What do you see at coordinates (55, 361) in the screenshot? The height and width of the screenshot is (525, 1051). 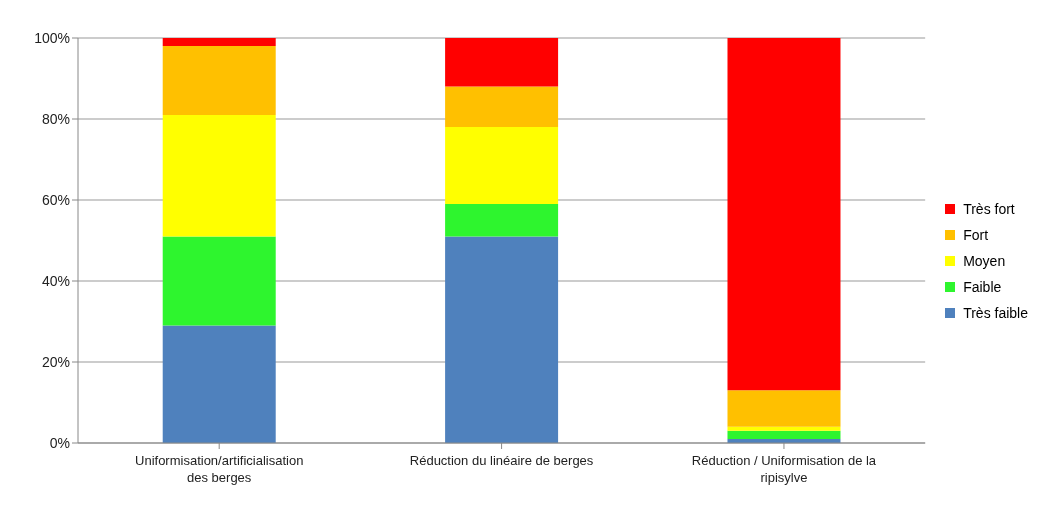 I see `y-tick-label: 20%` at bounding box center [55, 361].